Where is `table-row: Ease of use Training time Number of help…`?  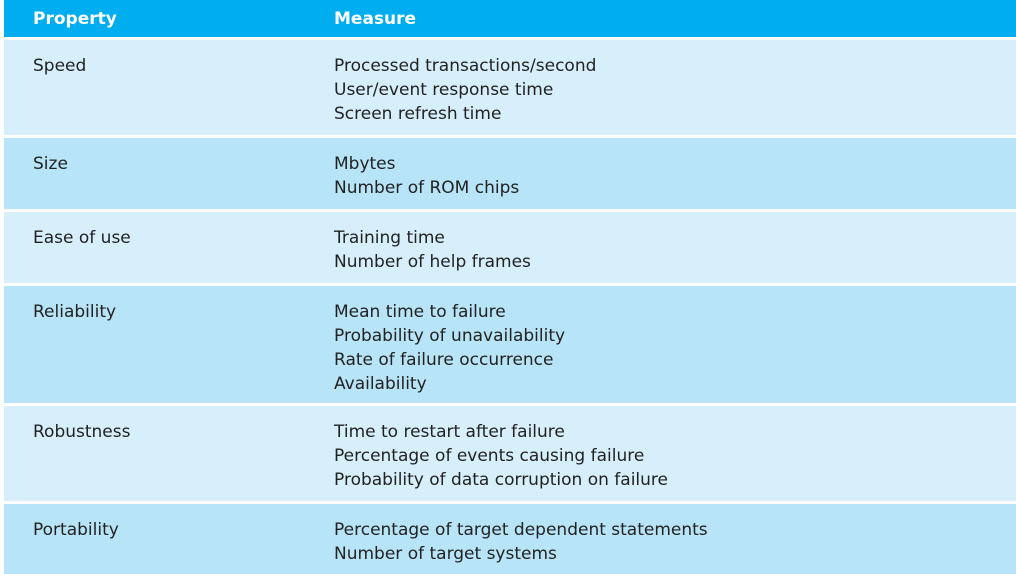
table-row: Ease of use Training time Number of help… is located at coordinates (510, 246).